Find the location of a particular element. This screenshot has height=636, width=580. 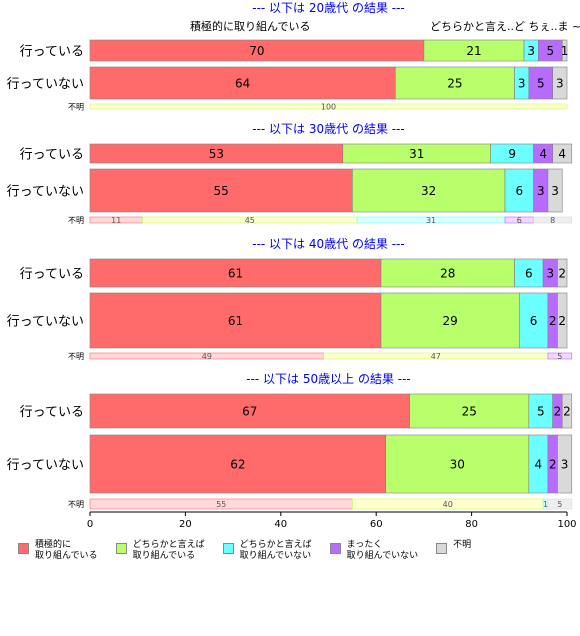

legend-item: どちらかと言えば 取り組んでいない is located at coordinates (267, 551).